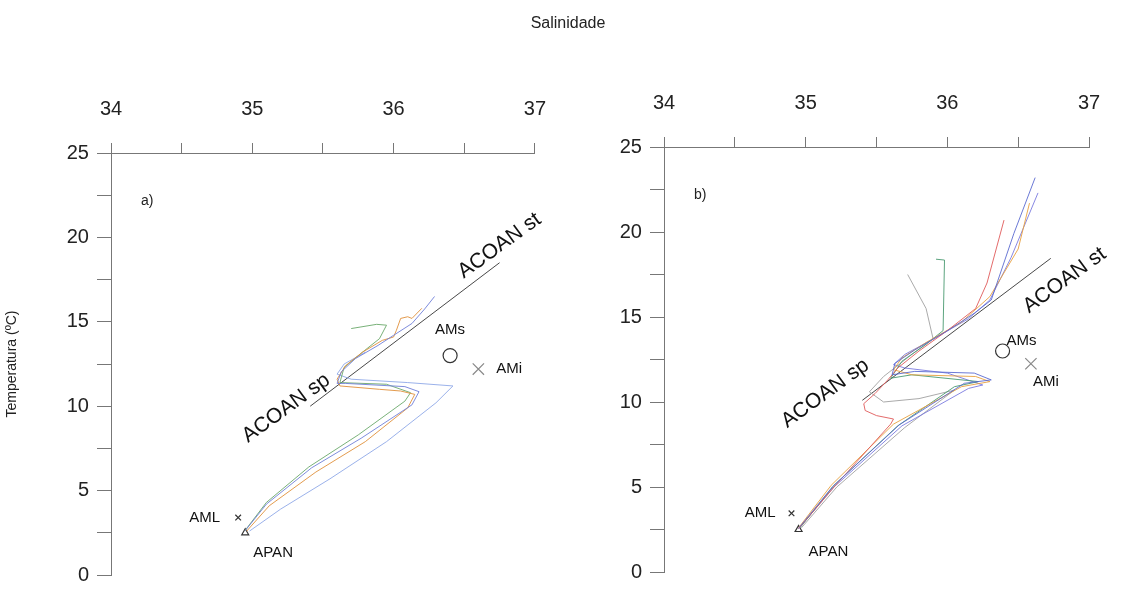 The height and width of the screenshot is (595, 1136). Describe the element at coordinates (147, 199) in the screenshot. I see `annotation: a)` at that location.